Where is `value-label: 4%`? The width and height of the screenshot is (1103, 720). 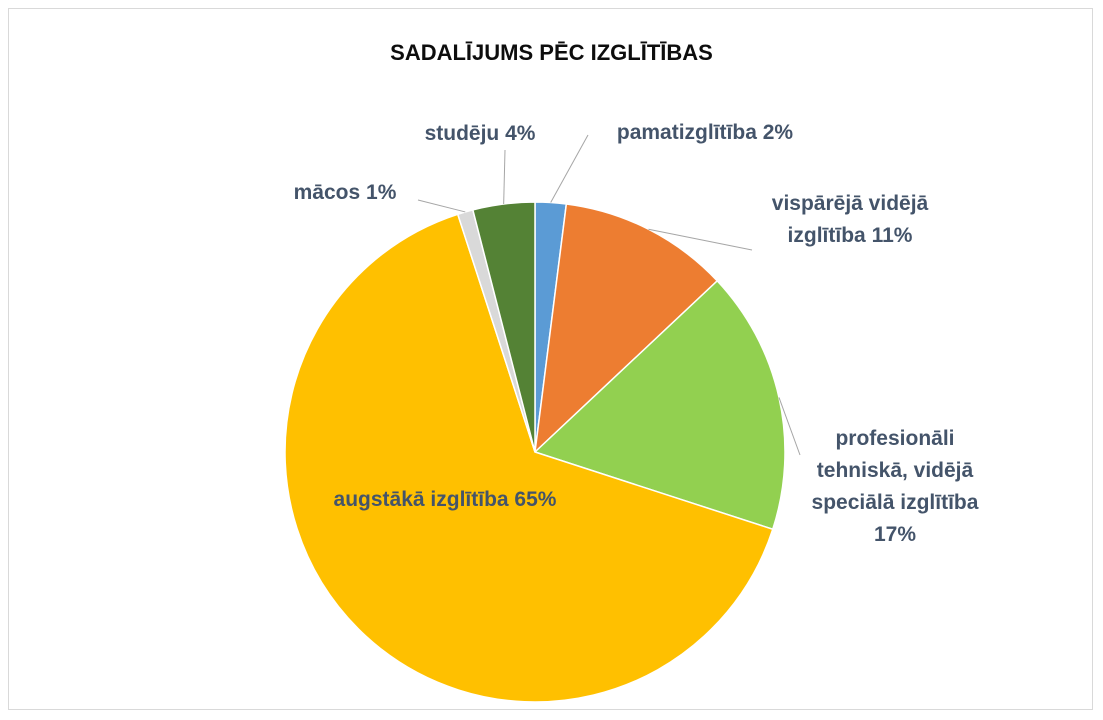
value-label: 4% is located at coordinates (520, 133).